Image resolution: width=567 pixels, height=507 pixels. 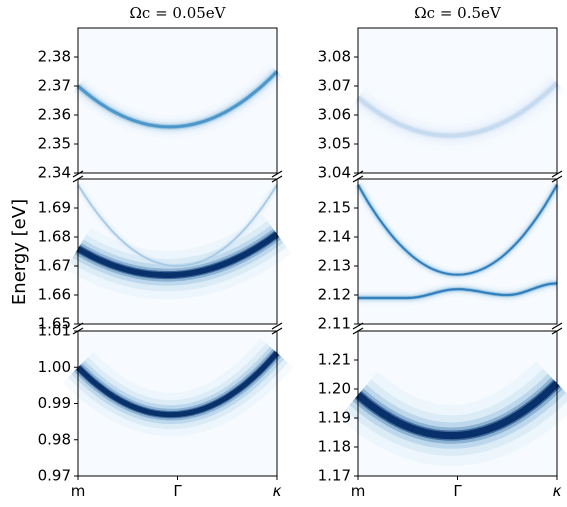 What do you see at coordinates (334, 360) in the screenshot?
I see `y-tick-label: 1.21` at bounding box center [334, 360].